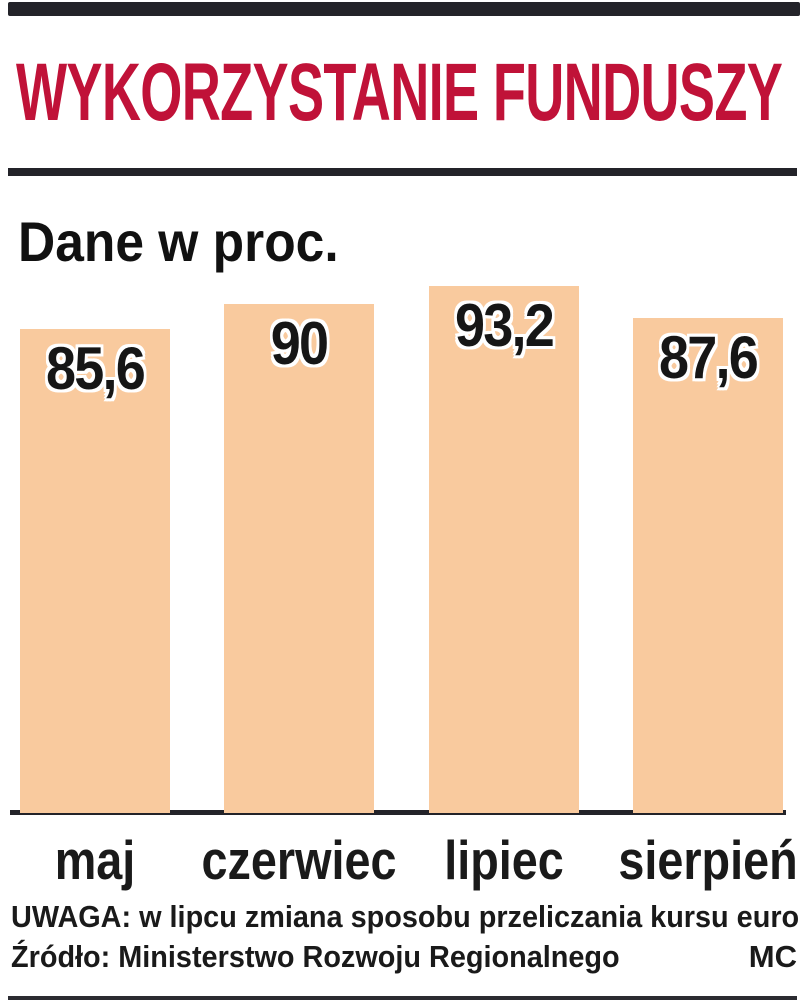  What do you see at coordinates (708, 565) in the screenshot?
I see `bar-sierpień` at bounding box center [708, 565].